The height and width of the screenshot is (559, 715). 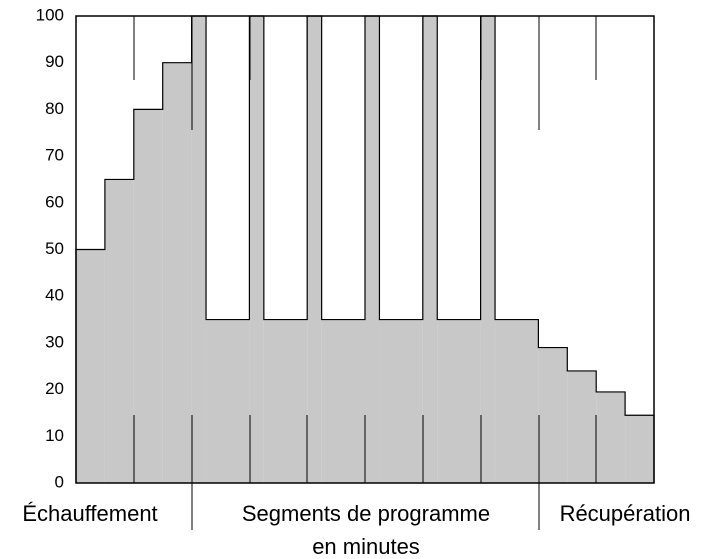 What do you see at coordinates (59, 481) in the screenshot?
I see `y-tick-label: 0` at bounding box center [59, 481].